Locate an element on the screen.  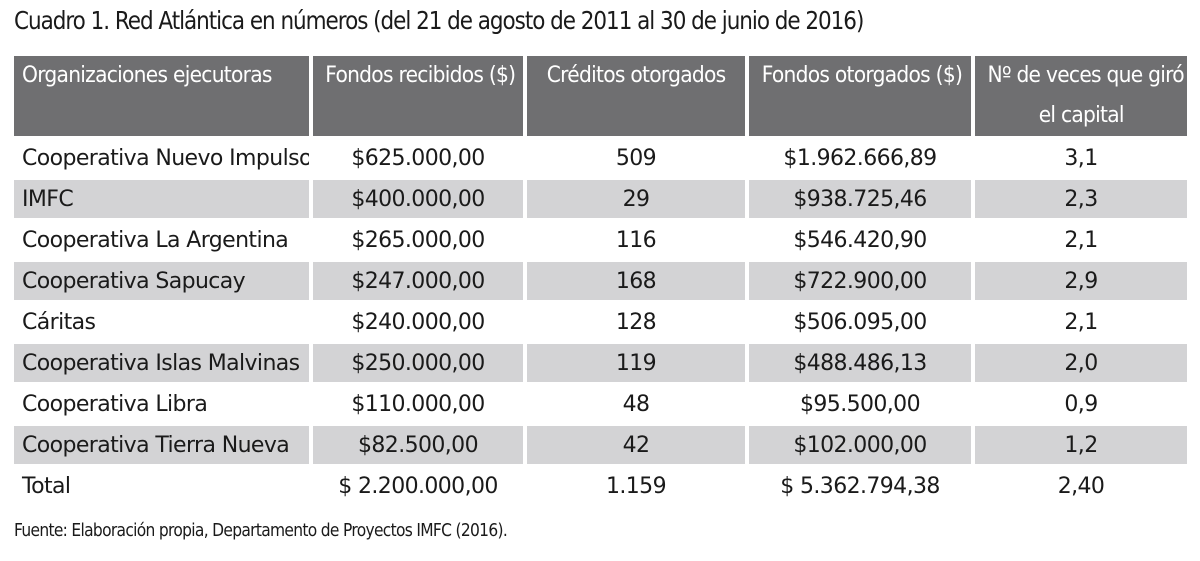
header-fondos-otorgados: Fondos otorgados ($) is located at coordinates (860, 96).